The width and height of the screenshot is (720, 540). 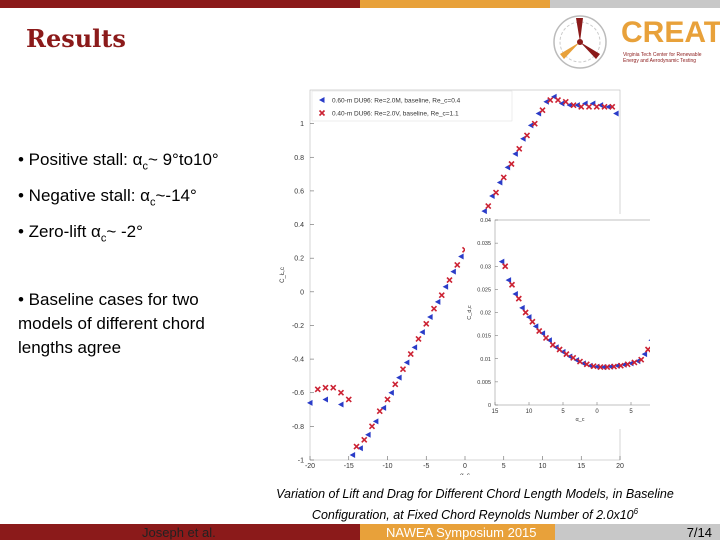 What do you see at coordinates (484, 337) in the screenshot?
I see `inset-y-tick-label: 0.015` at bounding box center [484, 337].